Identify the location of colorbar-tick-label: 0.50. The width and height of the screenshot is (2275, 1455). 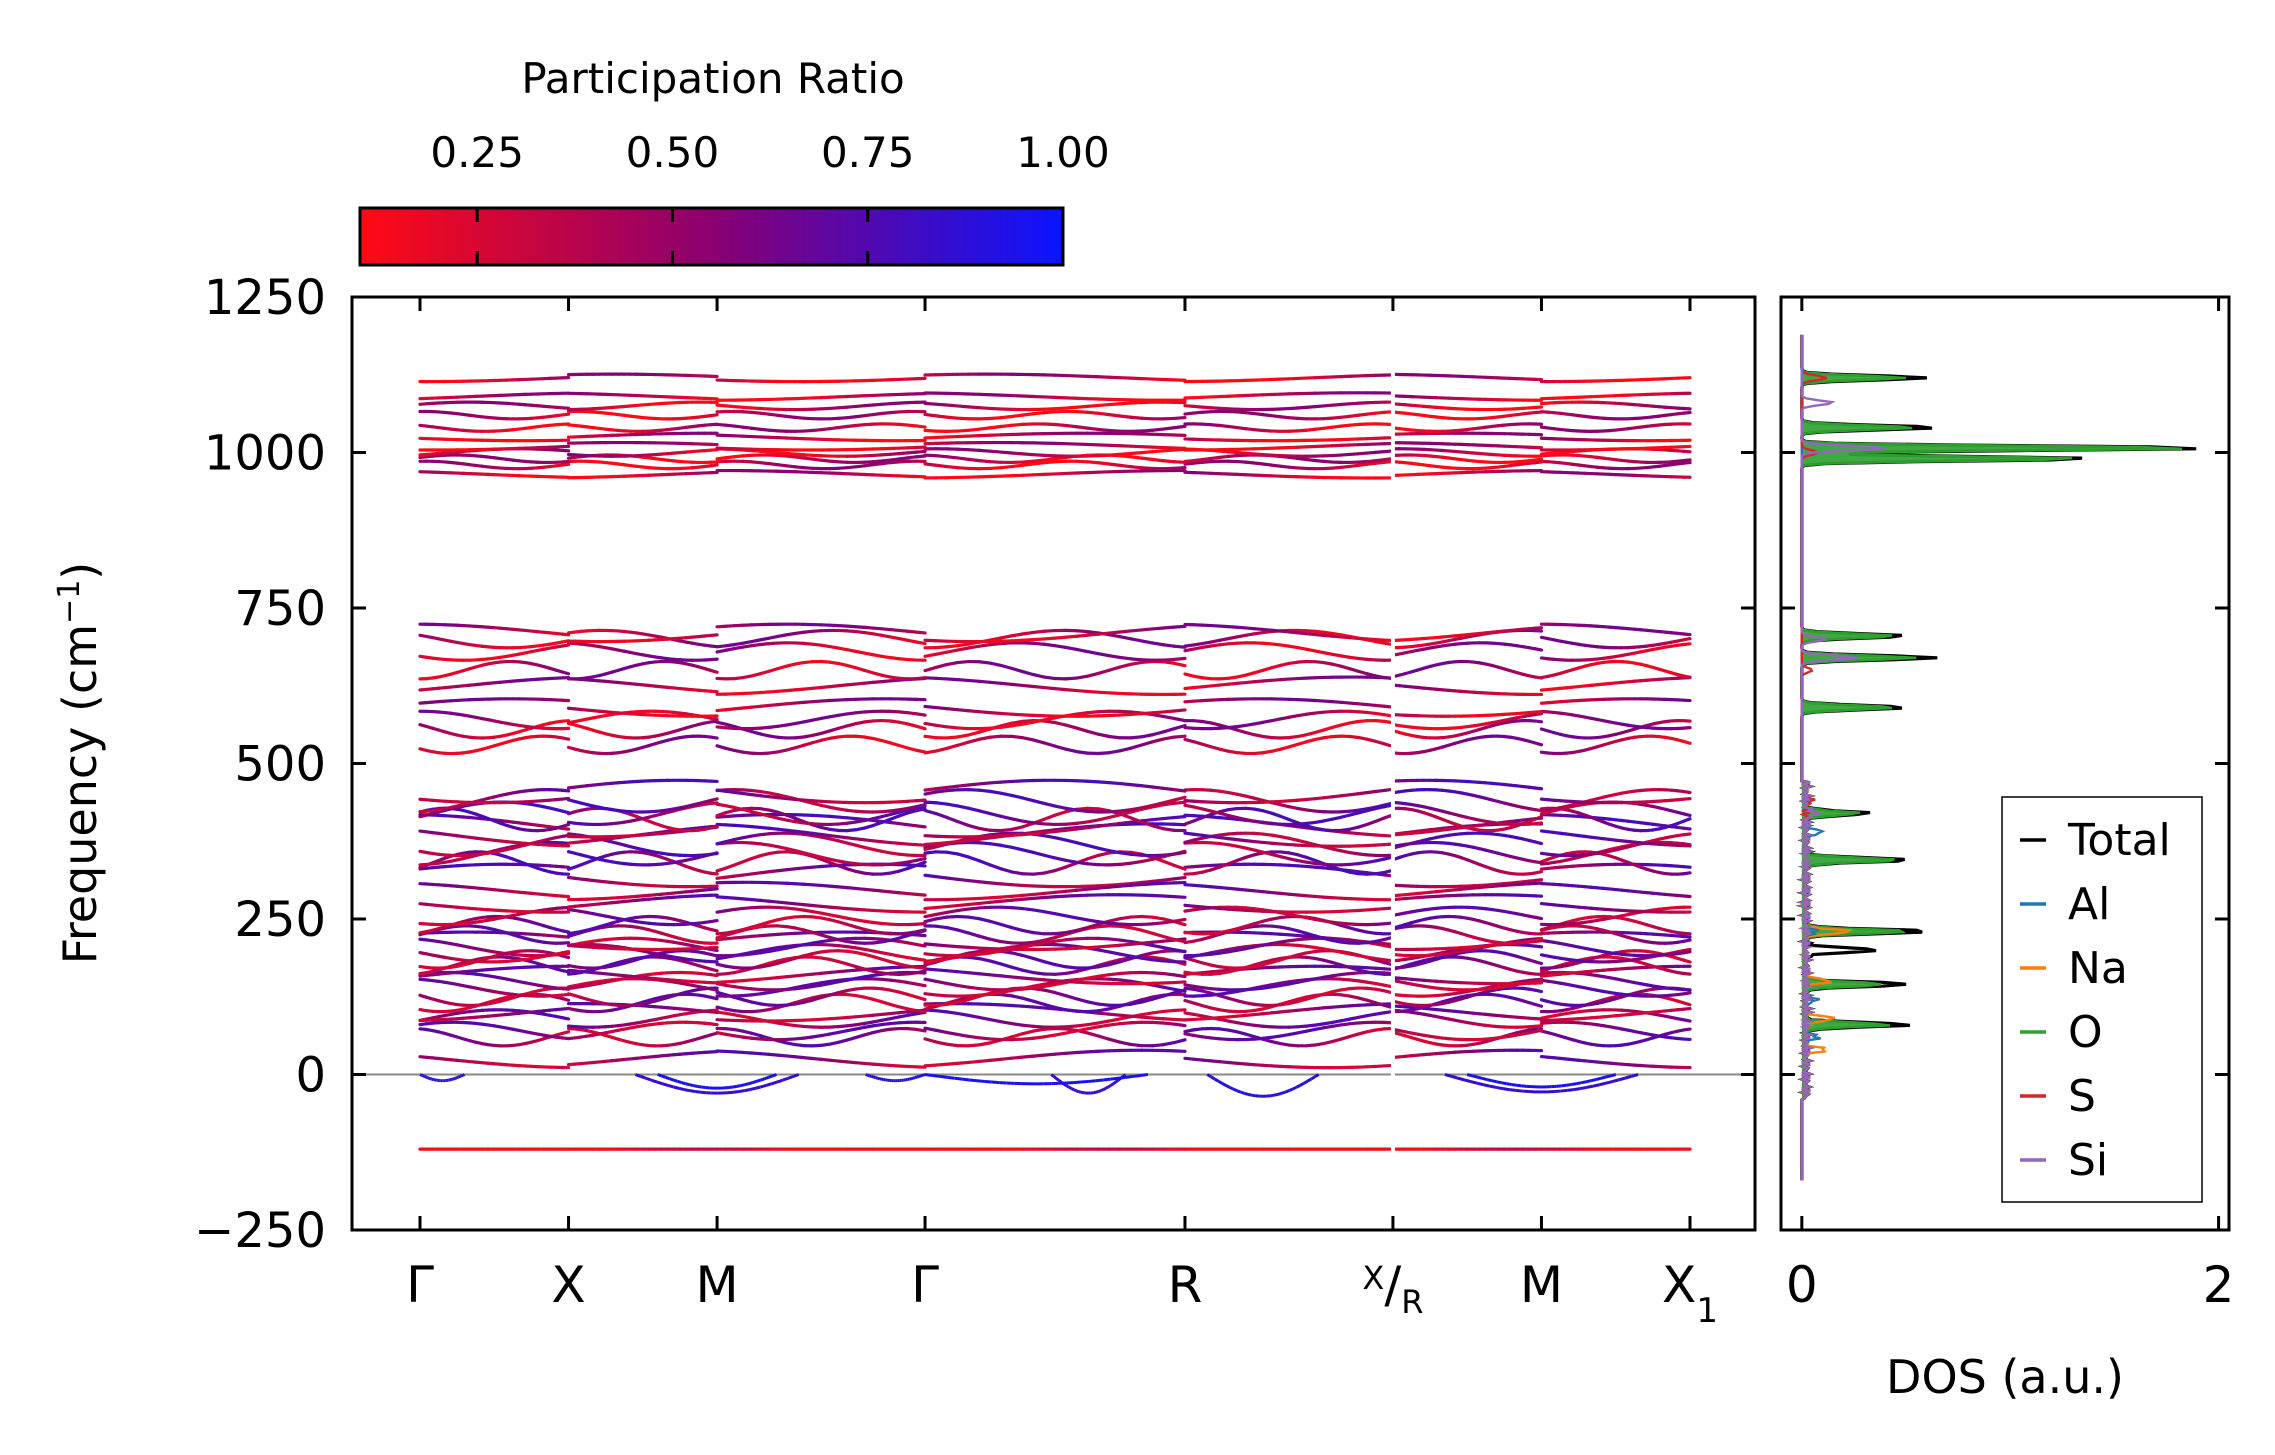
(673, 152).